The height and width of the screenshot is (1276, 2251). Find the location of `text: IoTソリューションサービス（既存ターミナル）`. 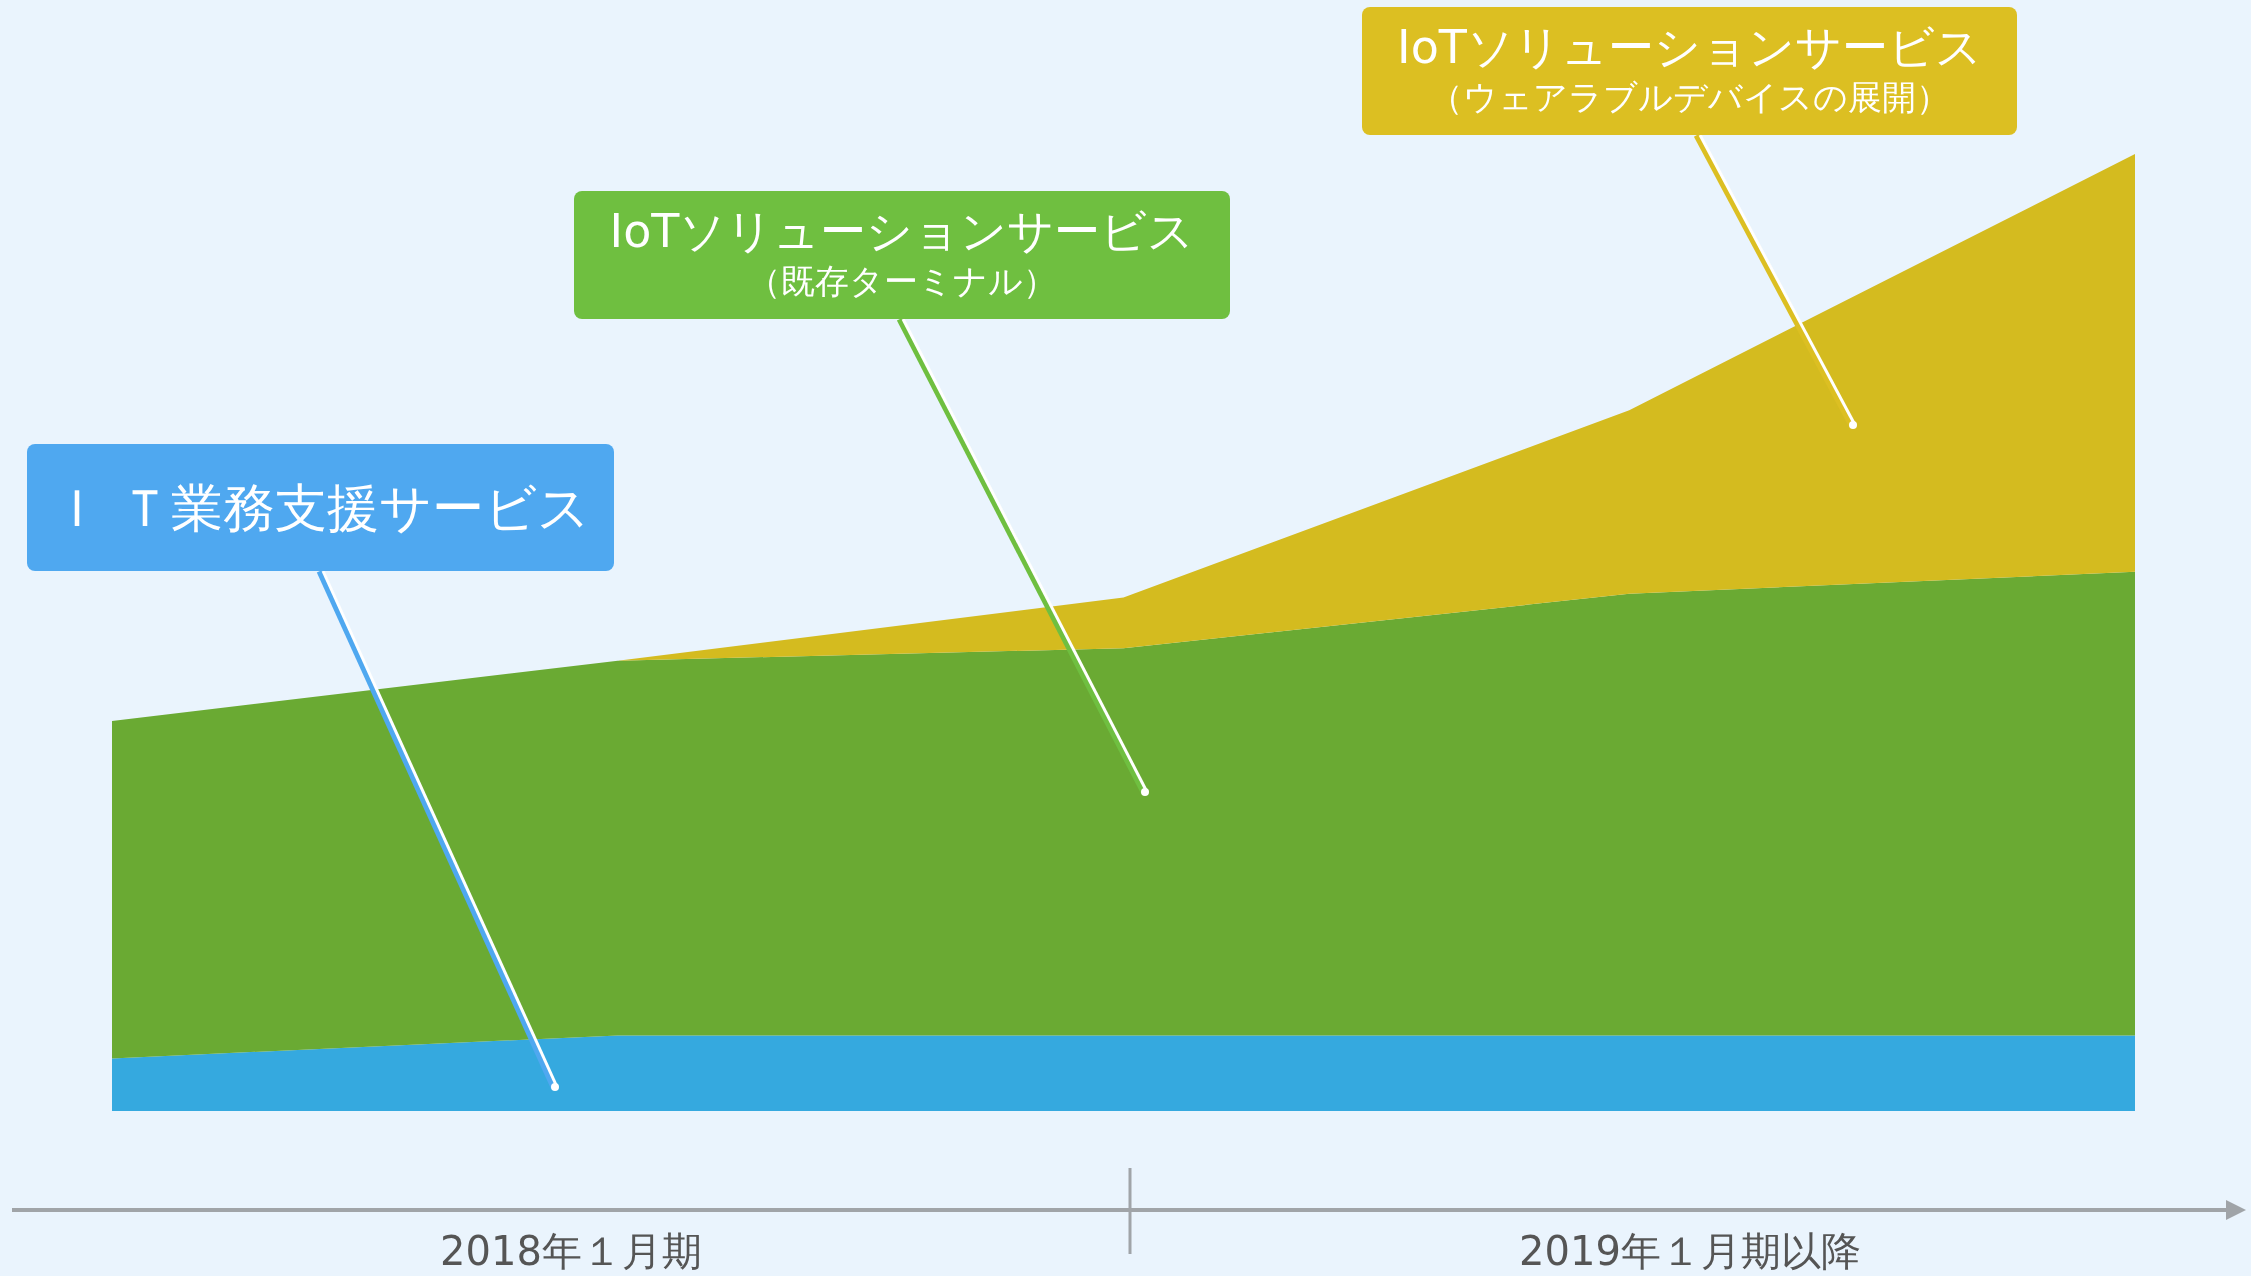

text: IoTソリューションサービス（既存ターミナル） is located at coordinates (902, 252).